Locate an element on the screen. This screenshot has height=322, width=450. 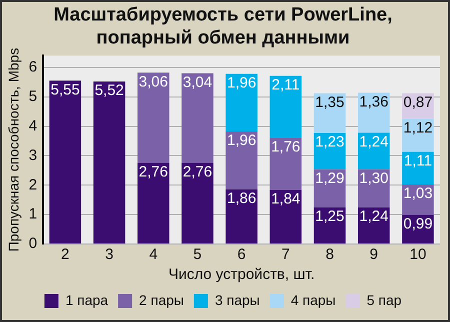
y-axis-title: Пропускная способность, Mbps is located at coordinates (13, 150).